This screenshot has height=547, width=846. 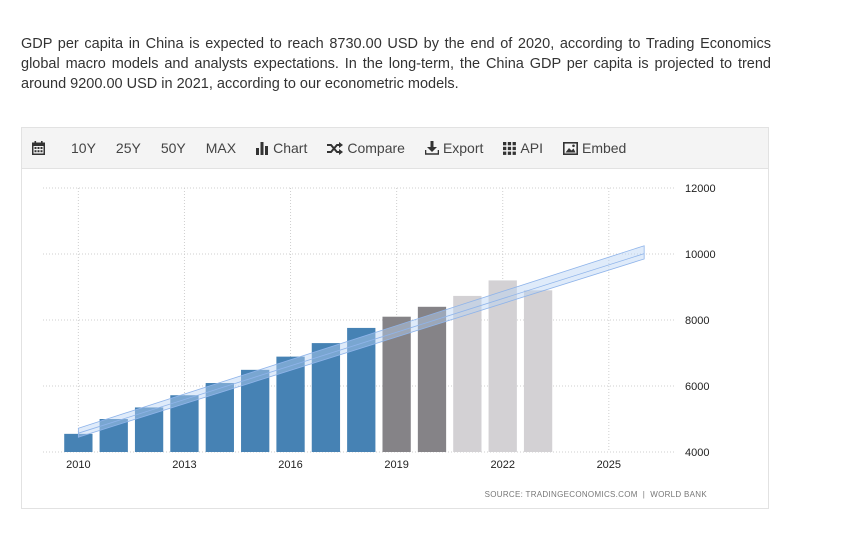 What do you see at coordinates (697, 321) in the screenshot?
I see `y-tick-label: 8000` at bounding box center [697, 321].